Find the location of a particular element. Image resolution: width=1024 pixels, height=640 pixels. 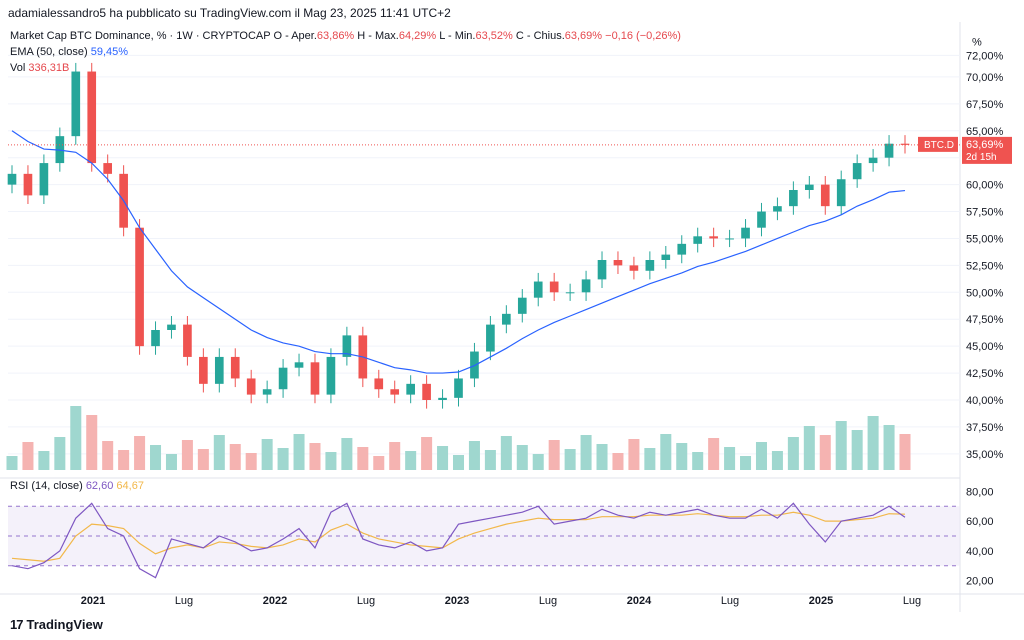

rsi-legend: RSI (14, close) 62,60 64,67 is located at coordinates (77, 486).